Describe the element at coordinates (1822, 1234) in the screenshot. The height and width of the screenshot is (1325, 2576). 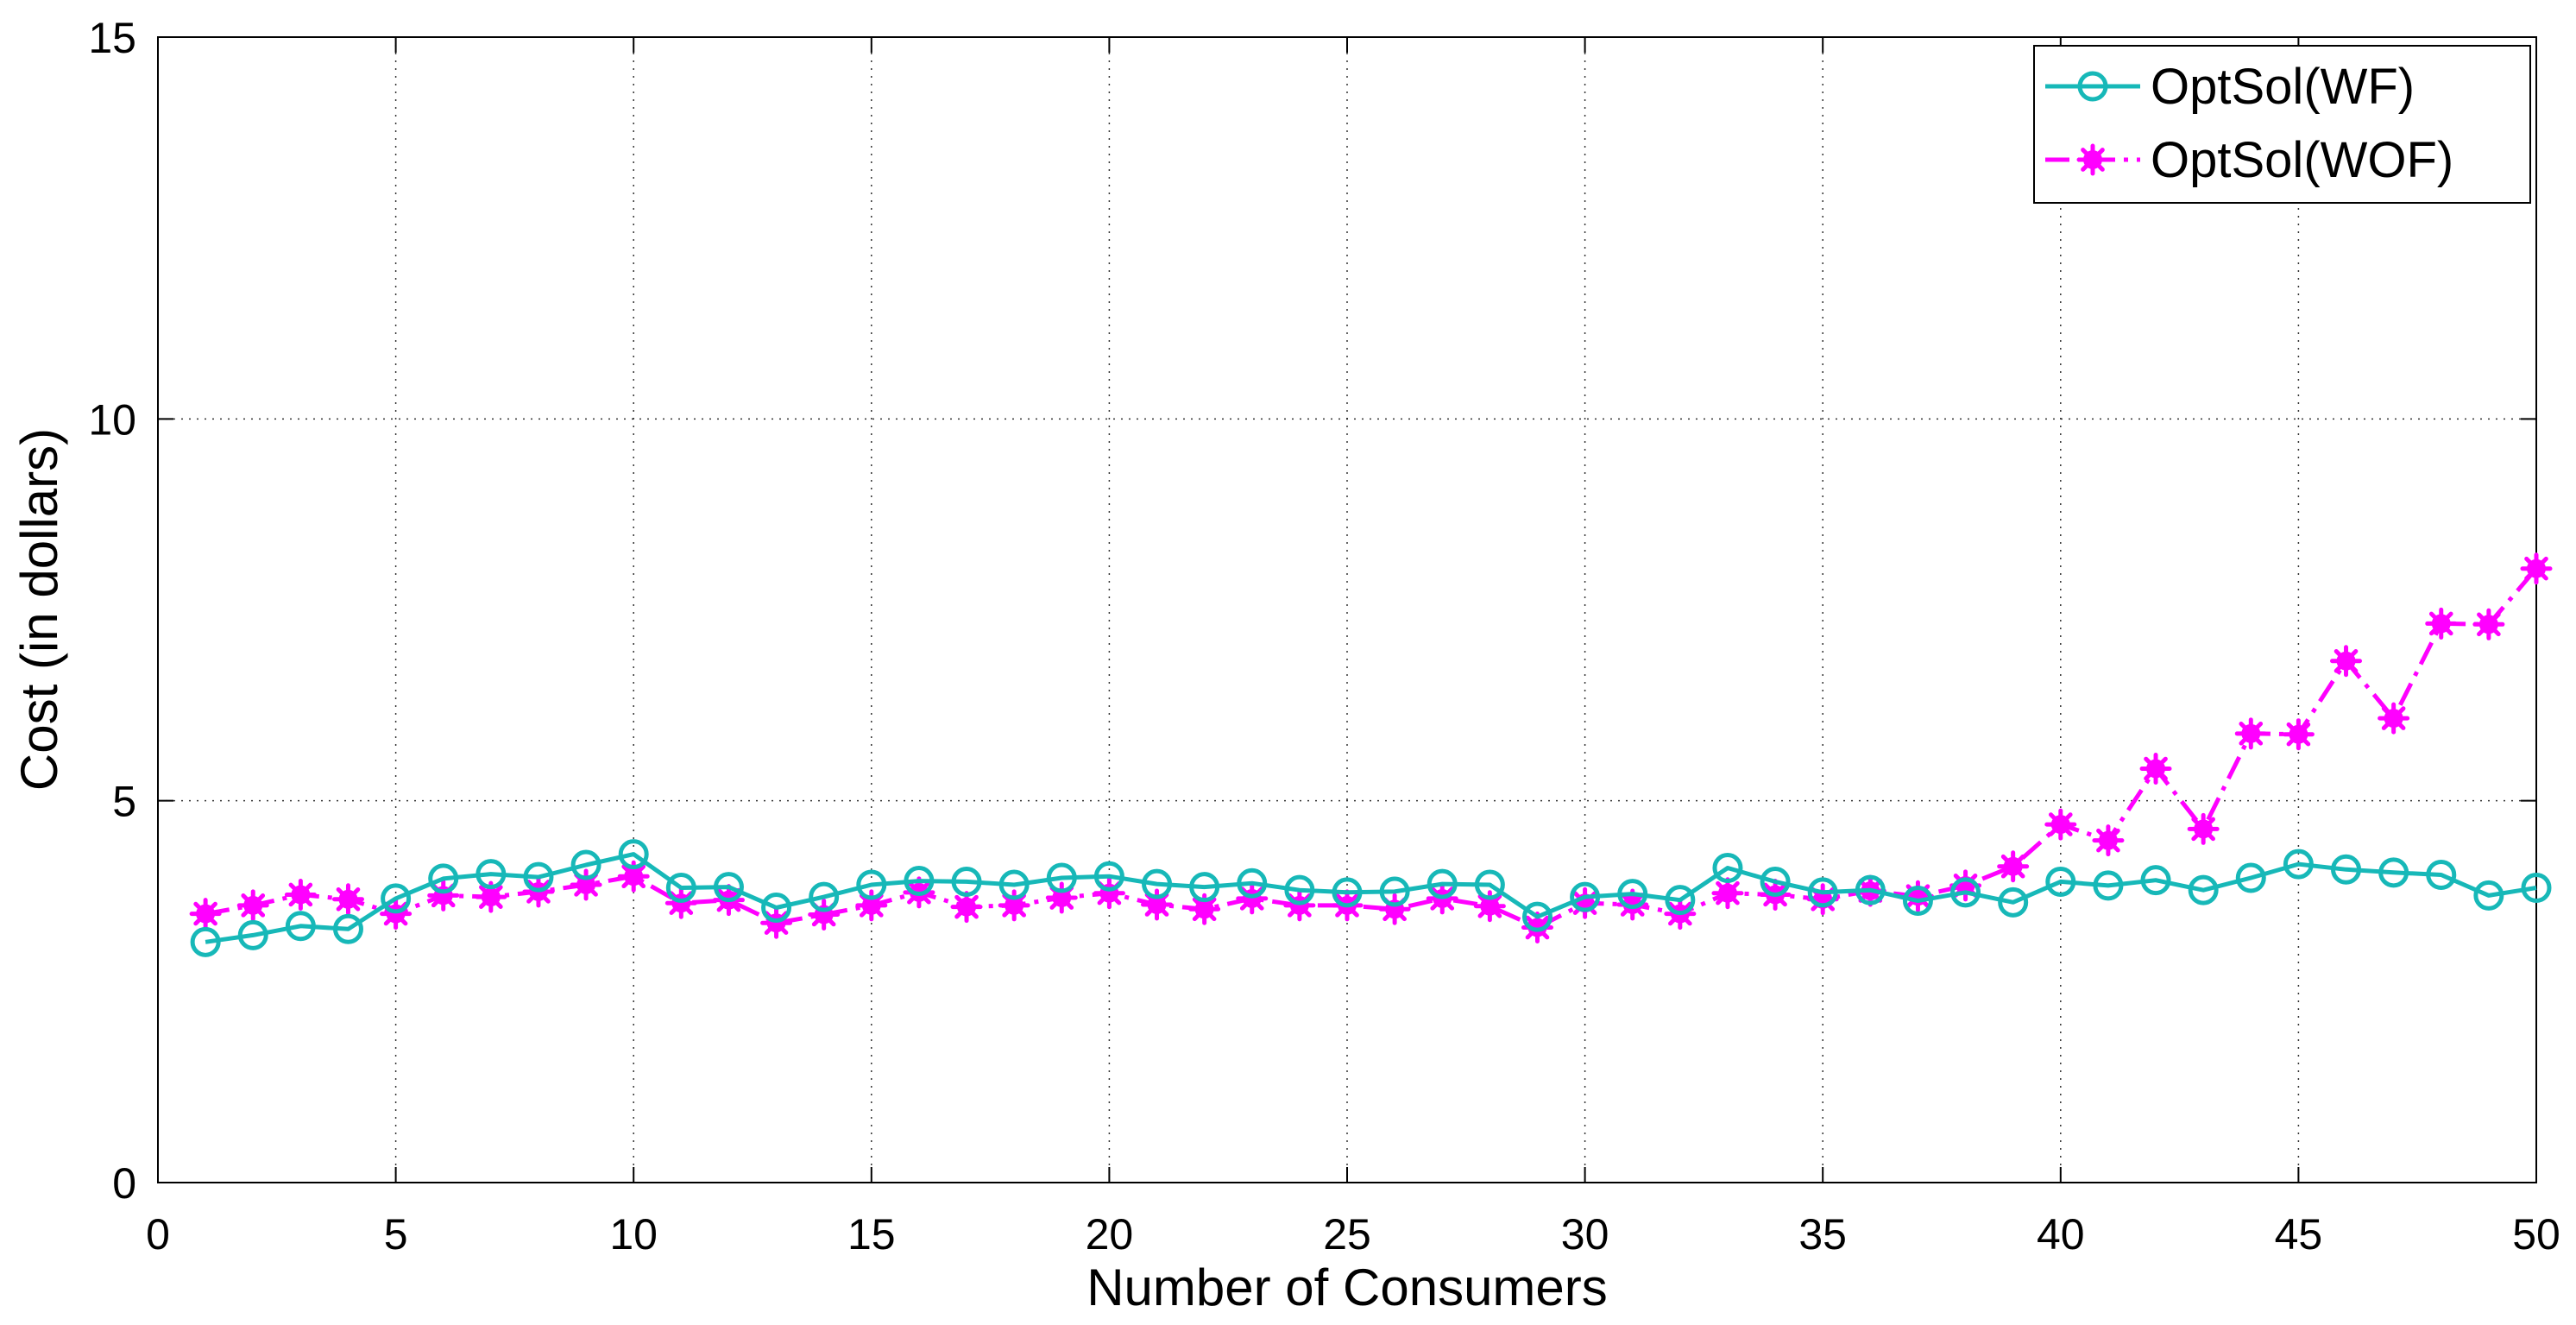
I see `x-tick-label: 35` at that location.